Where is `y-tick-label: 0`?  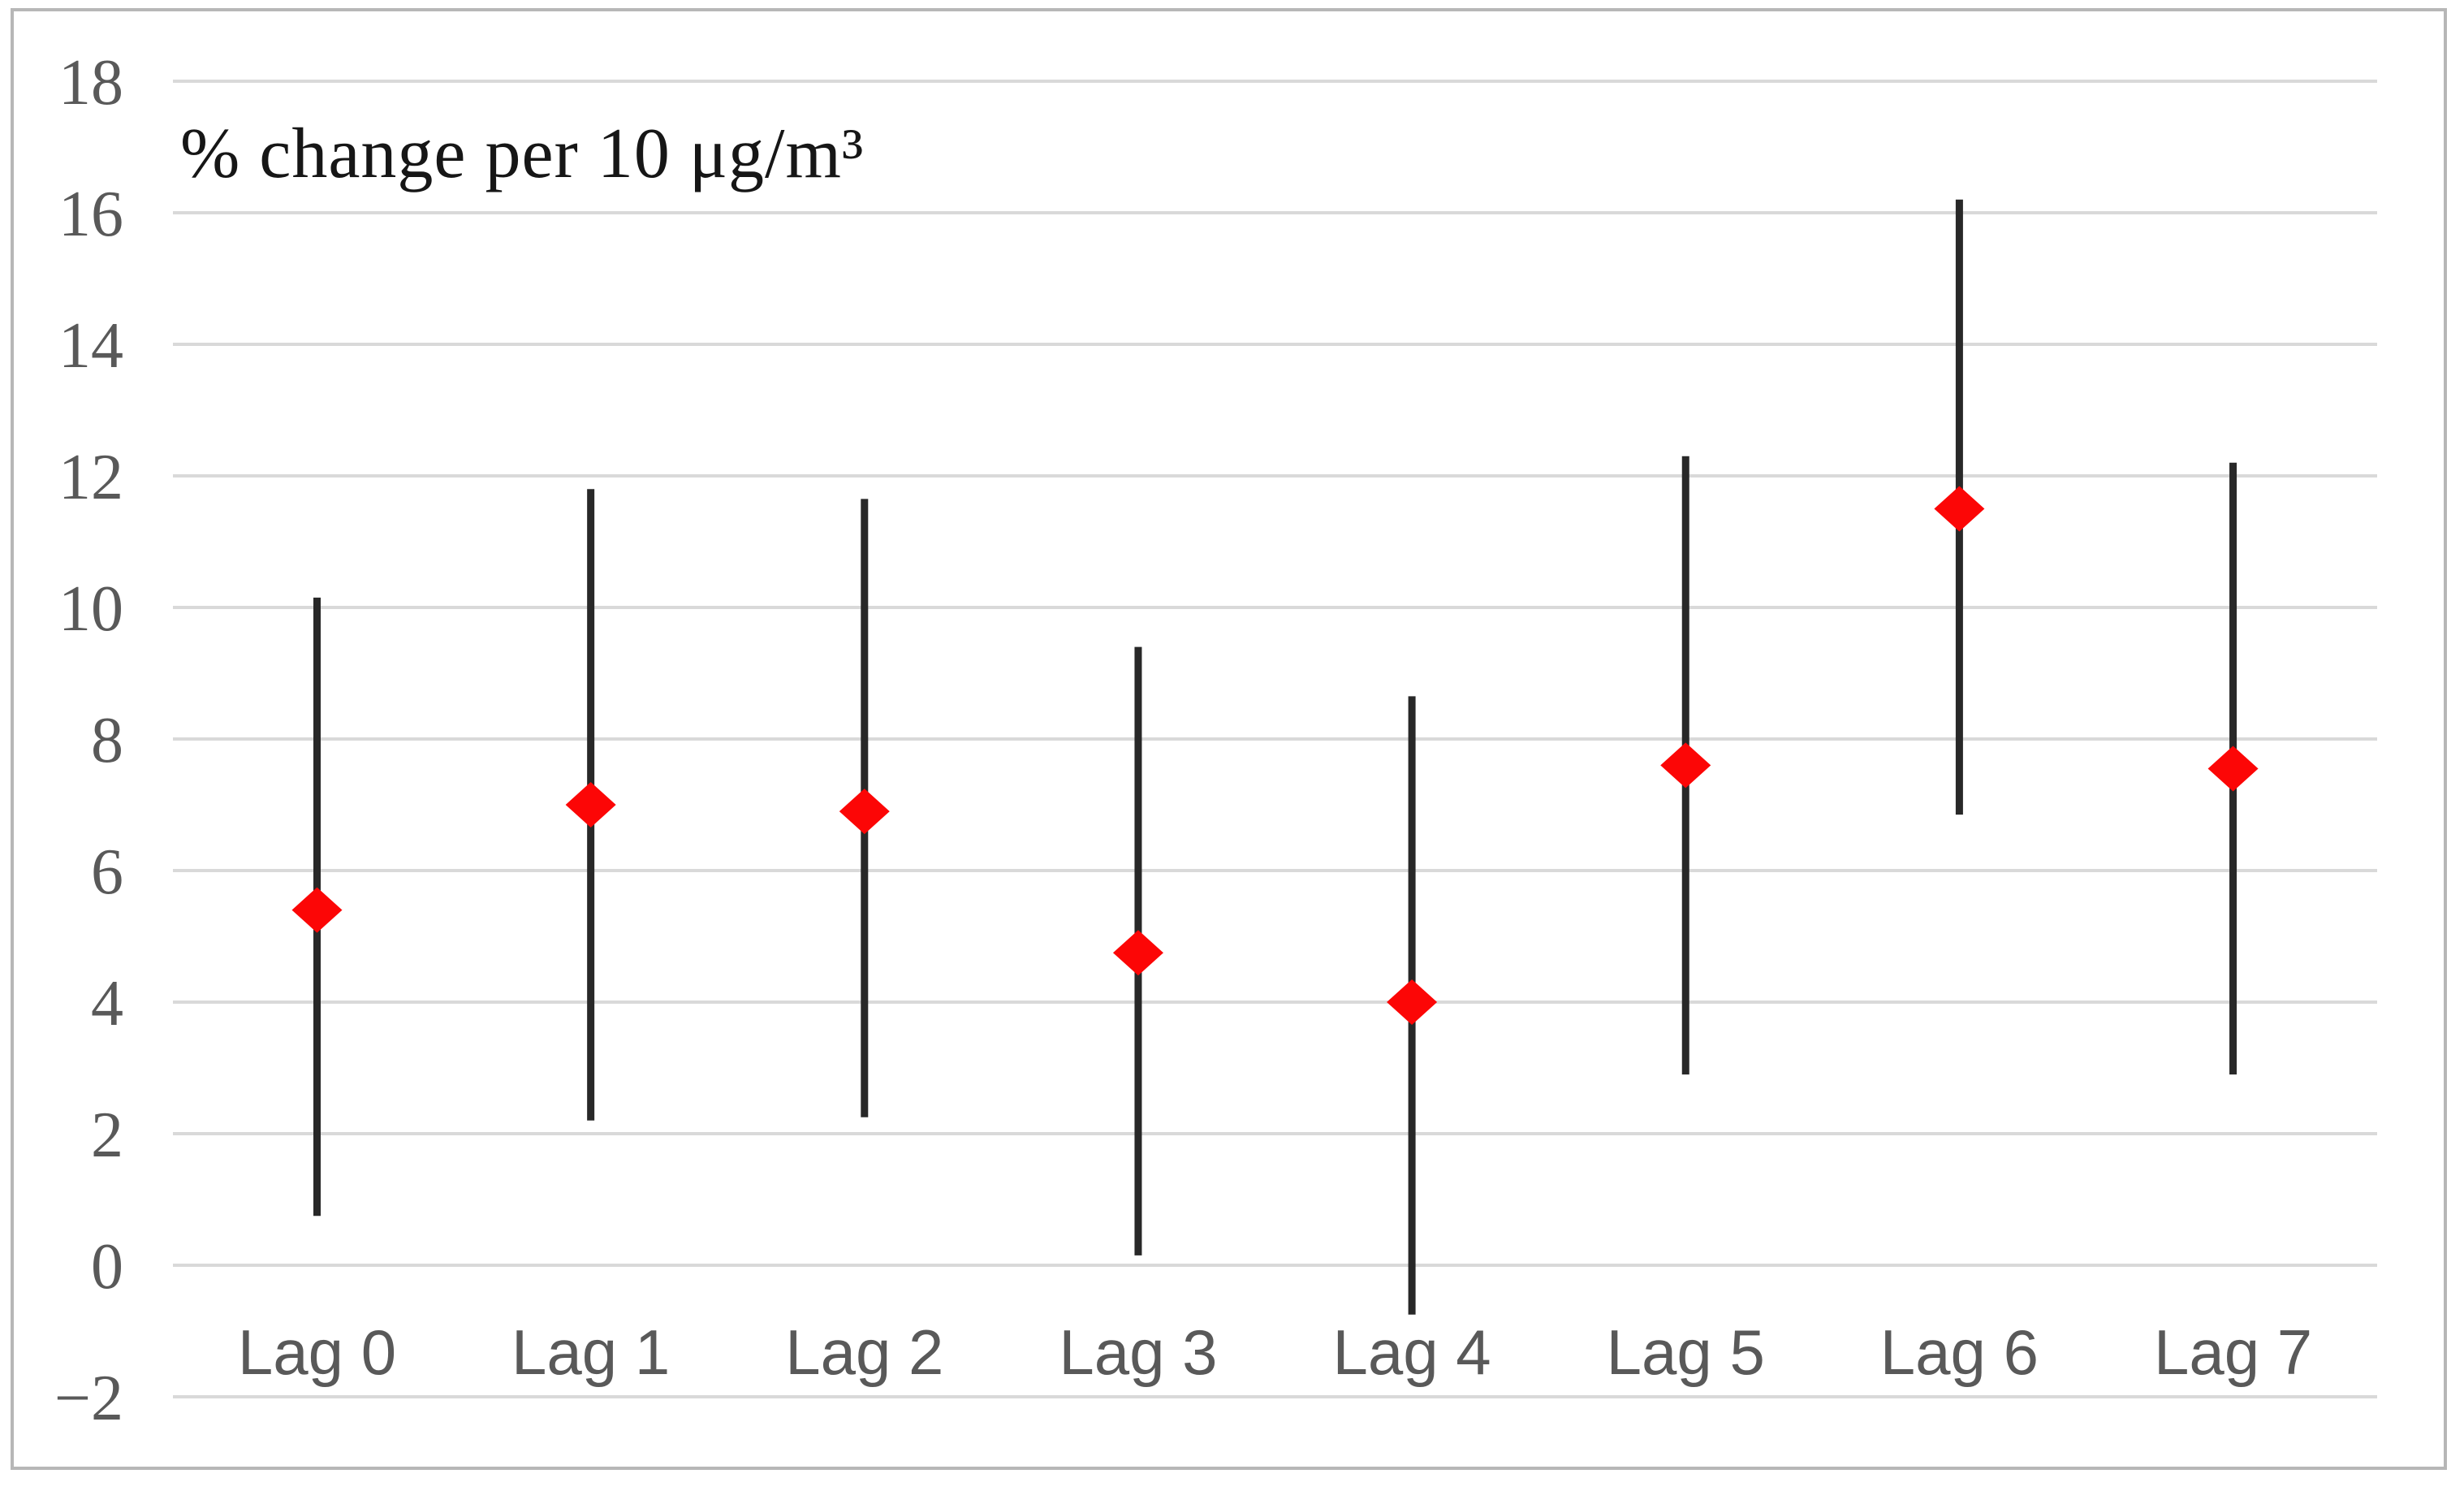
y-tick-label: 0 is located at coordinates (107, 1267).